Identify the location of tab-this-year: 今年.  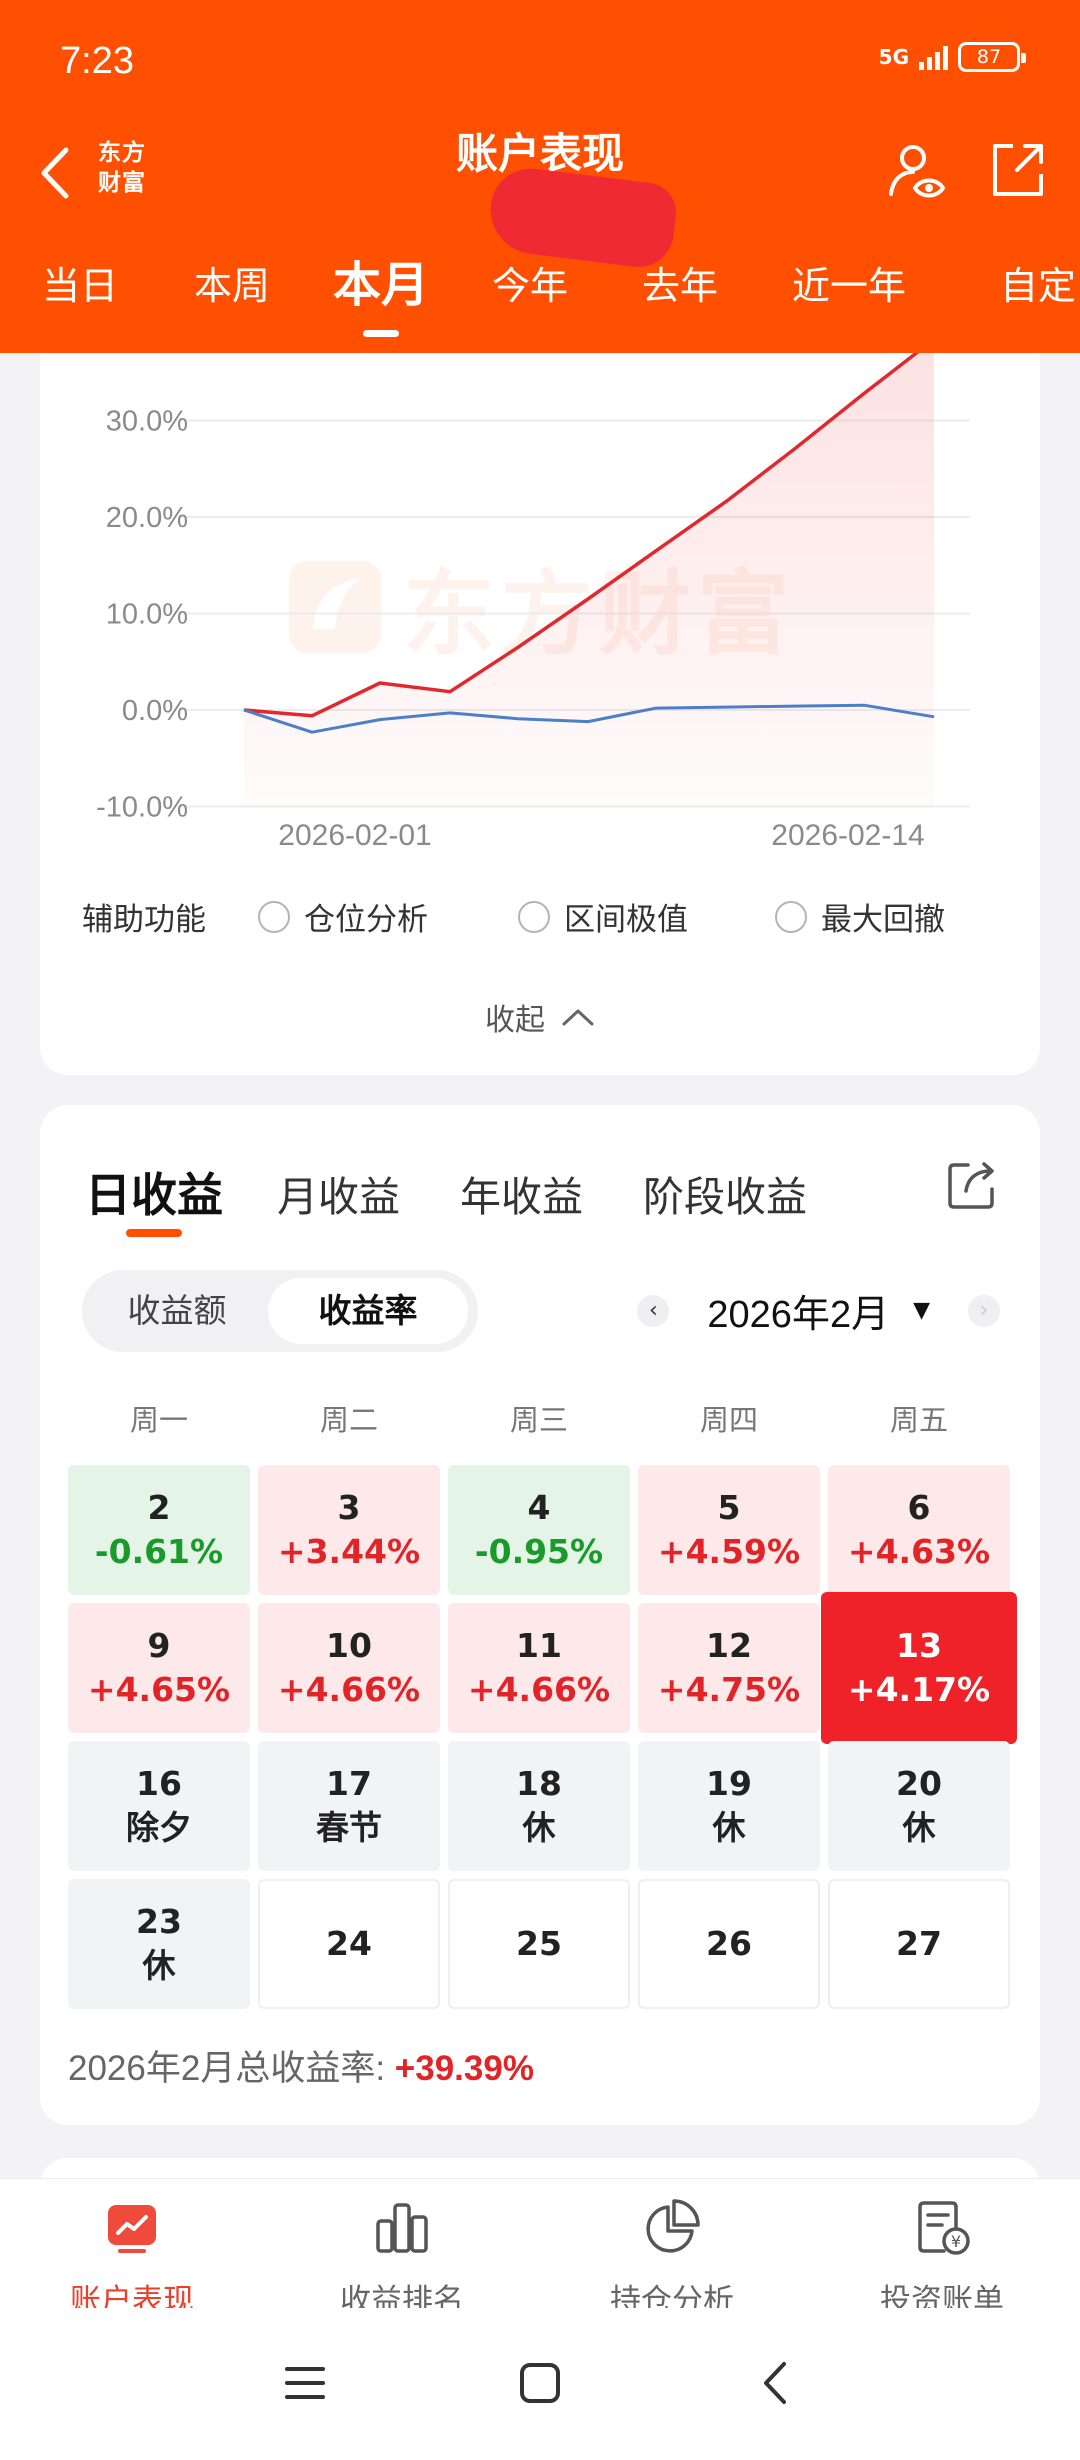
(530, 286).